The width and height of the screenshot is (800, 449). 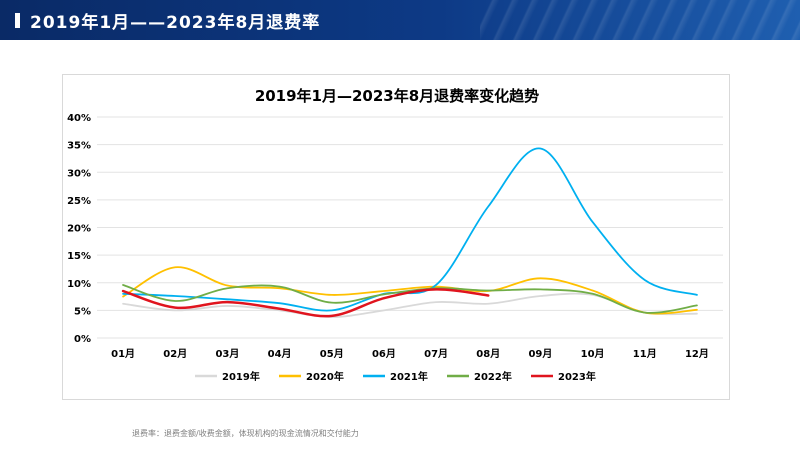 I want to click on x-tick-label: 11月, so click(x=645, y=354).